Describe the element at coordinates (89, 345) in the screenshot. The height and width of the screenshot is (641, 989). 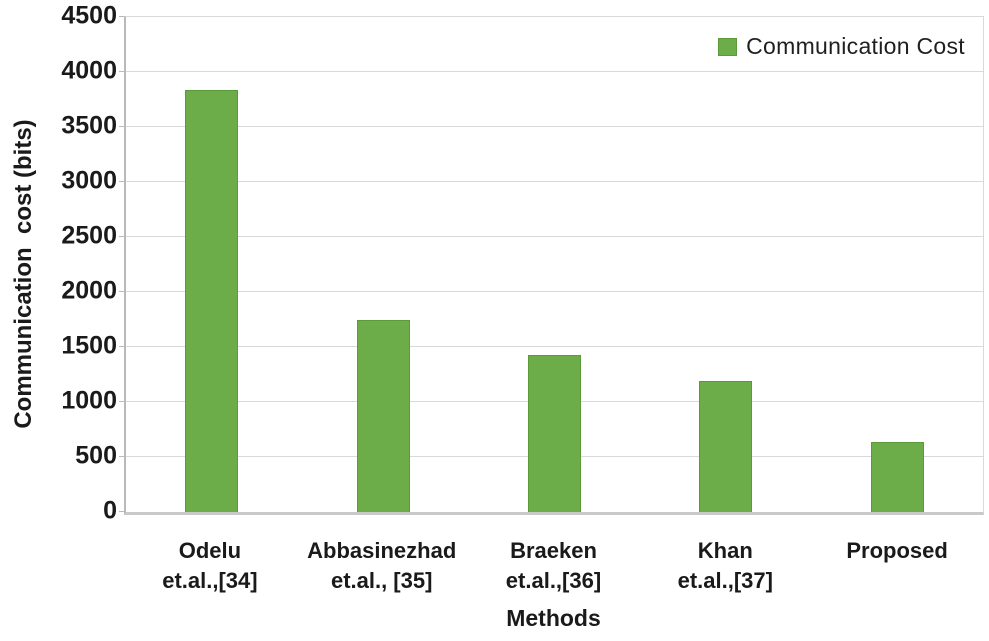
I see `y-tick-label: 1500` at that location.